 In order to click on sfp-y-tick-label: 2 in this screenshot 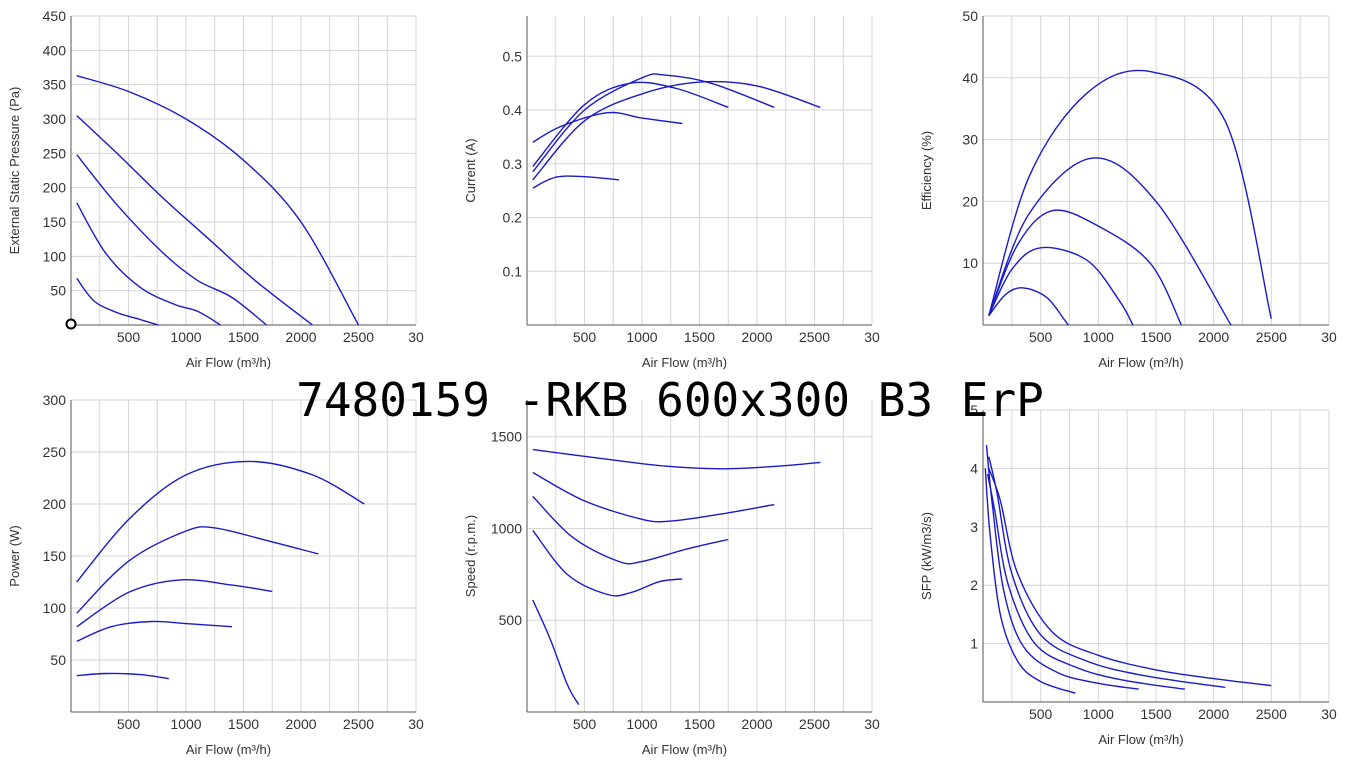, I will do `click(974, 585)`.